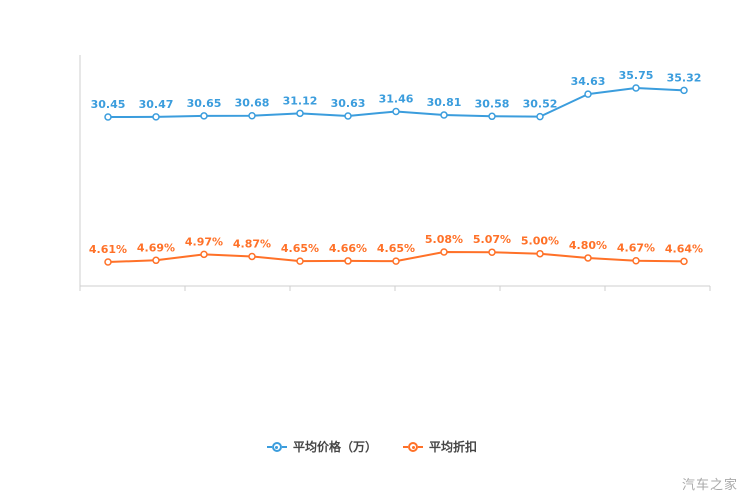  Describe the element at coordinates (588, 81) in the screenshot. I see `svg-text: 34.63` at that location.